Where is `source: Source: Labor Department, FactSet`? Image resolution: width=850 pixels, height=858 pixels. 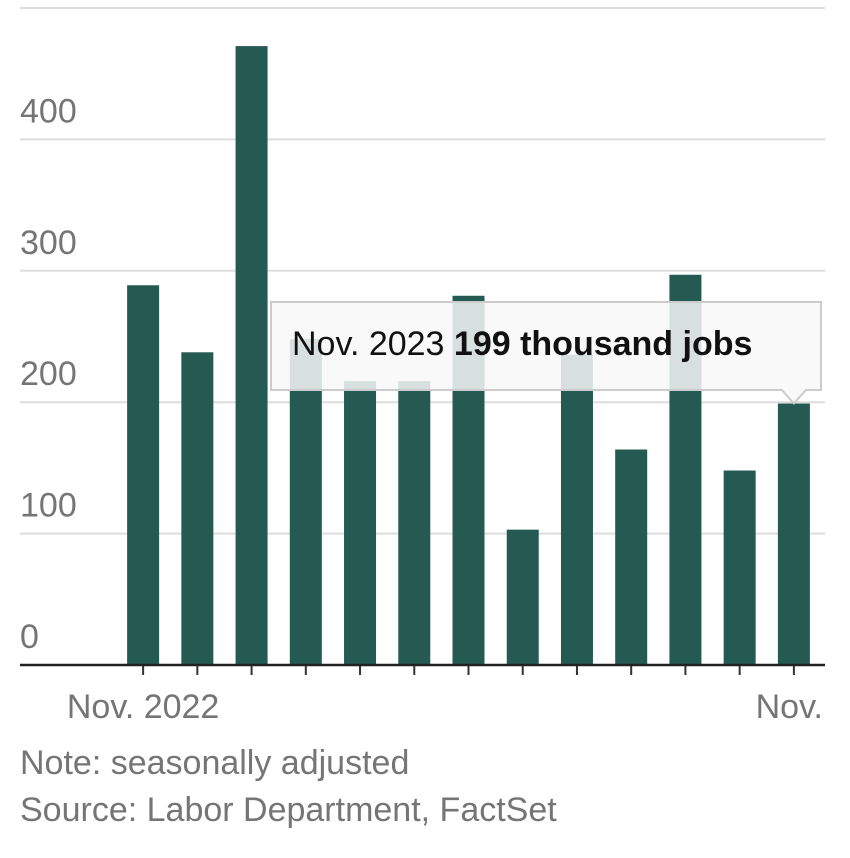 source: Source: Labor Department, FactSet is located at coordinates (288, 810).